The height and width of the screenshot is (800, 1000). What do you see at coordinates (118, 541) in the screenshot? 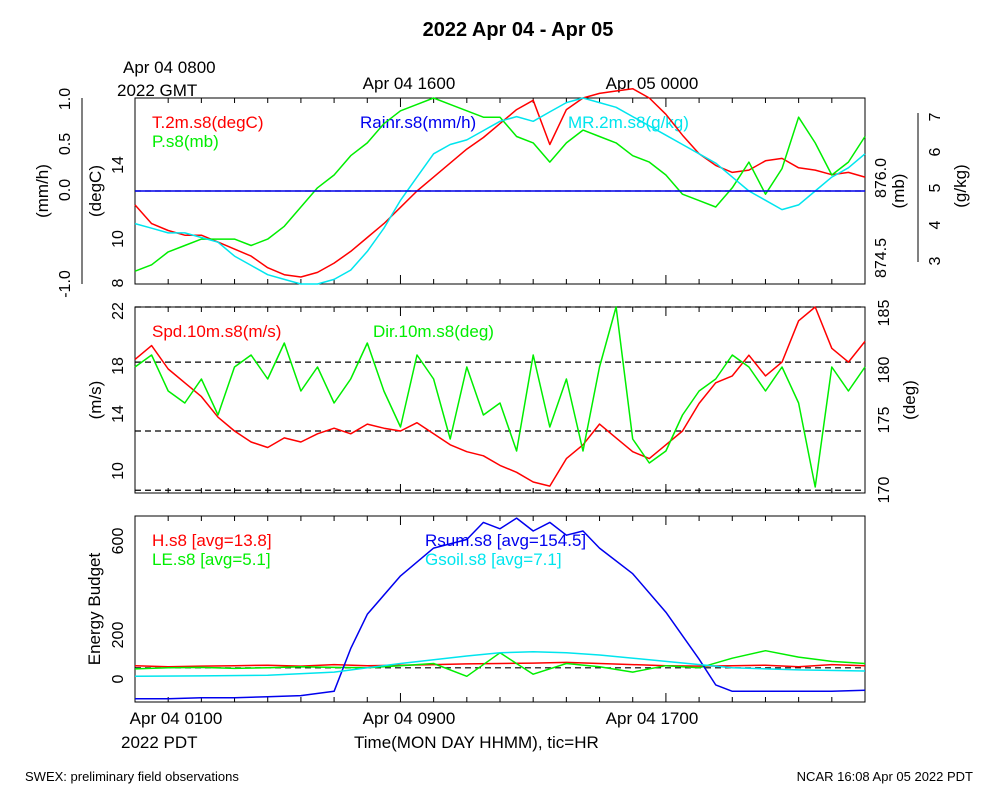
I see `bottom-tick-600: 600` at bounding box center [118, 541].